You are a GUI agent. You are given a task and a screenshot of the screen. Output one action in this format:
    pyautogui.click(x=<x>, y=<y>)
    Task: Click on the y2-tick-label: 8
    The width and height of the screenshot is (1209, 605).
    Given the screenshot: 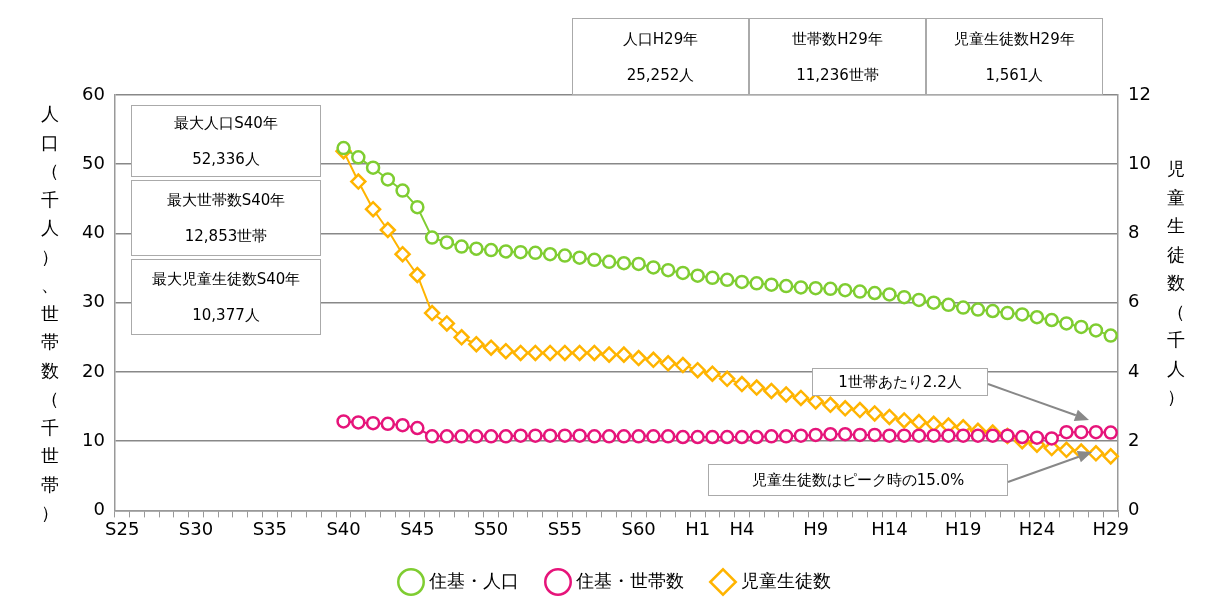 What is the action you would take?
    pyautogui.click(x=1134, y=232)
    